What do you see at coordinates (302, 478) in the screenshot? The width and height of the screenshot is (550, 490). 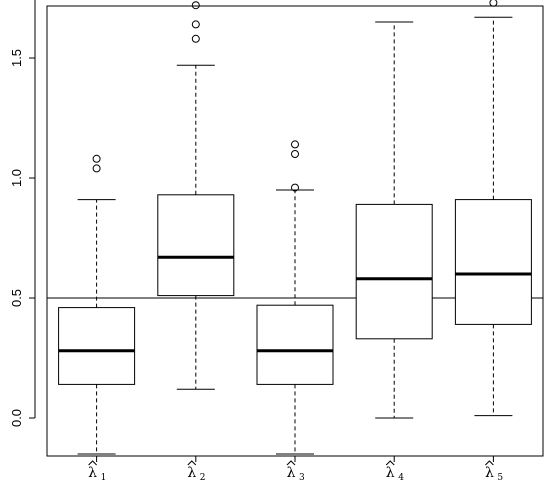 I see `x-tick-subscript: 3` at bounding box center [302, 478].